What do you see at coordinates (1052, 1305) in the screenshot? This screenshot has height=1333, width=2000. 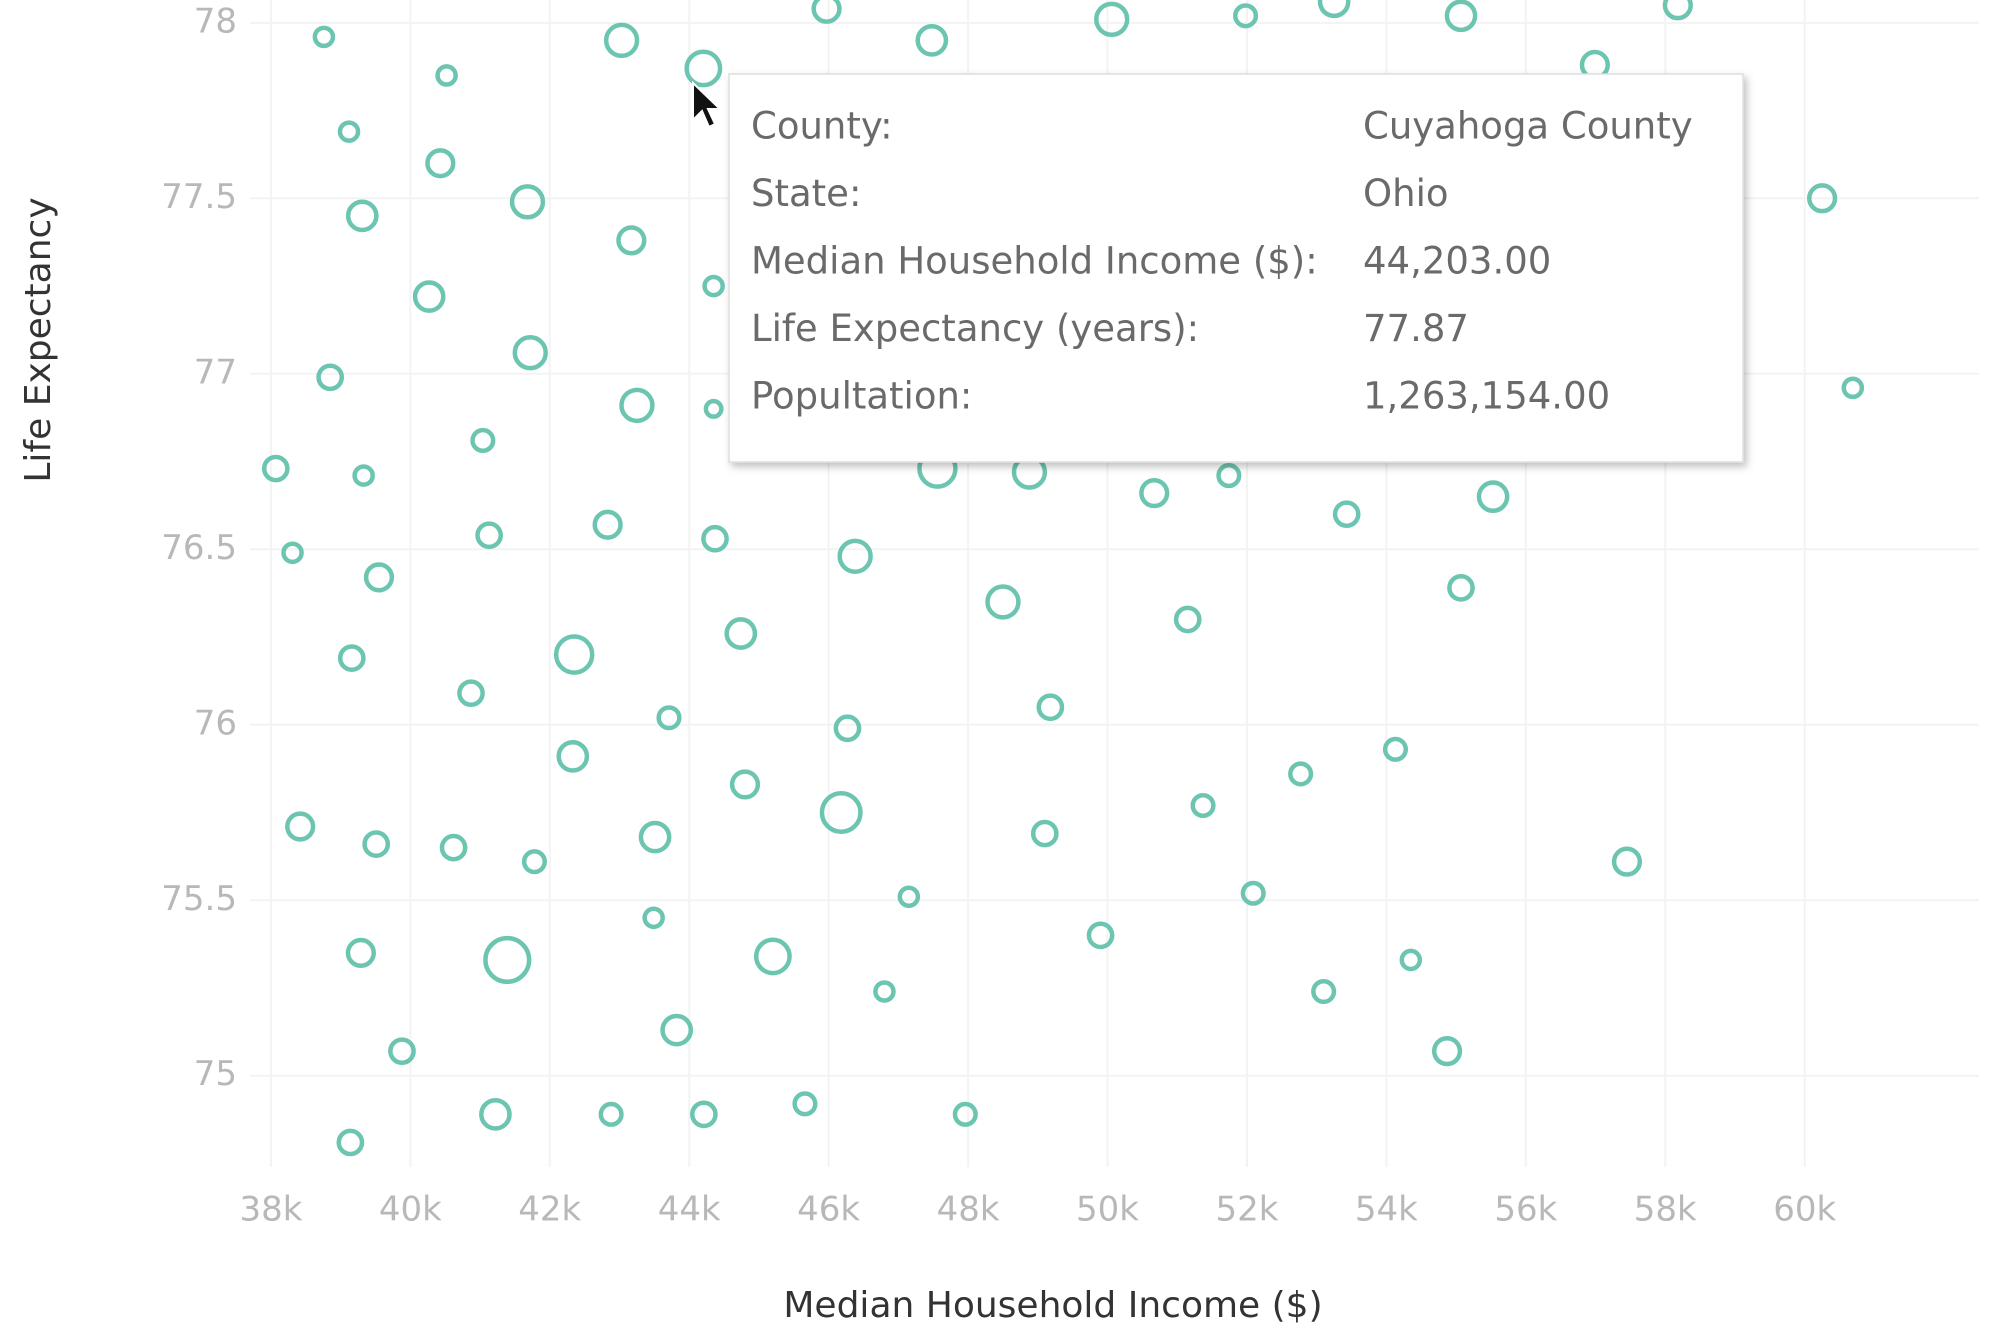 I see `x-axis-title: Median Household Income ($)` at bounding box center [1052, 1305].